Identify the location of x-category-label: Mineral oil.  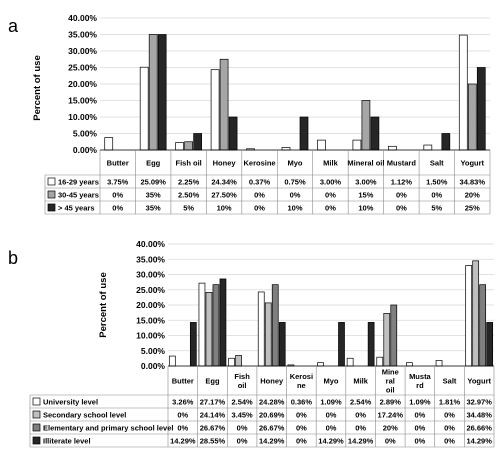
(365, 163).